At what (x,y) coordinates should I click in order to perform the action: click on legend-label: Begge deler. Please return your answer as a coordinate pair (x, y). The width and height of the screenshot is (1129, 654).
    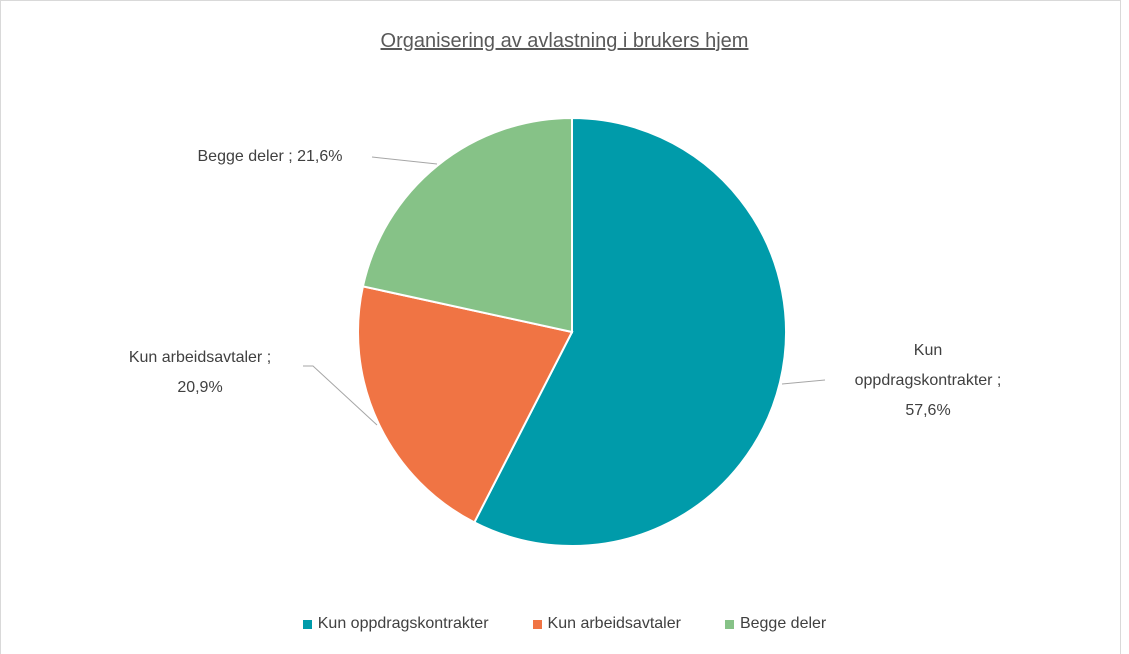
    Looking at the image, I should click on (783, 623).